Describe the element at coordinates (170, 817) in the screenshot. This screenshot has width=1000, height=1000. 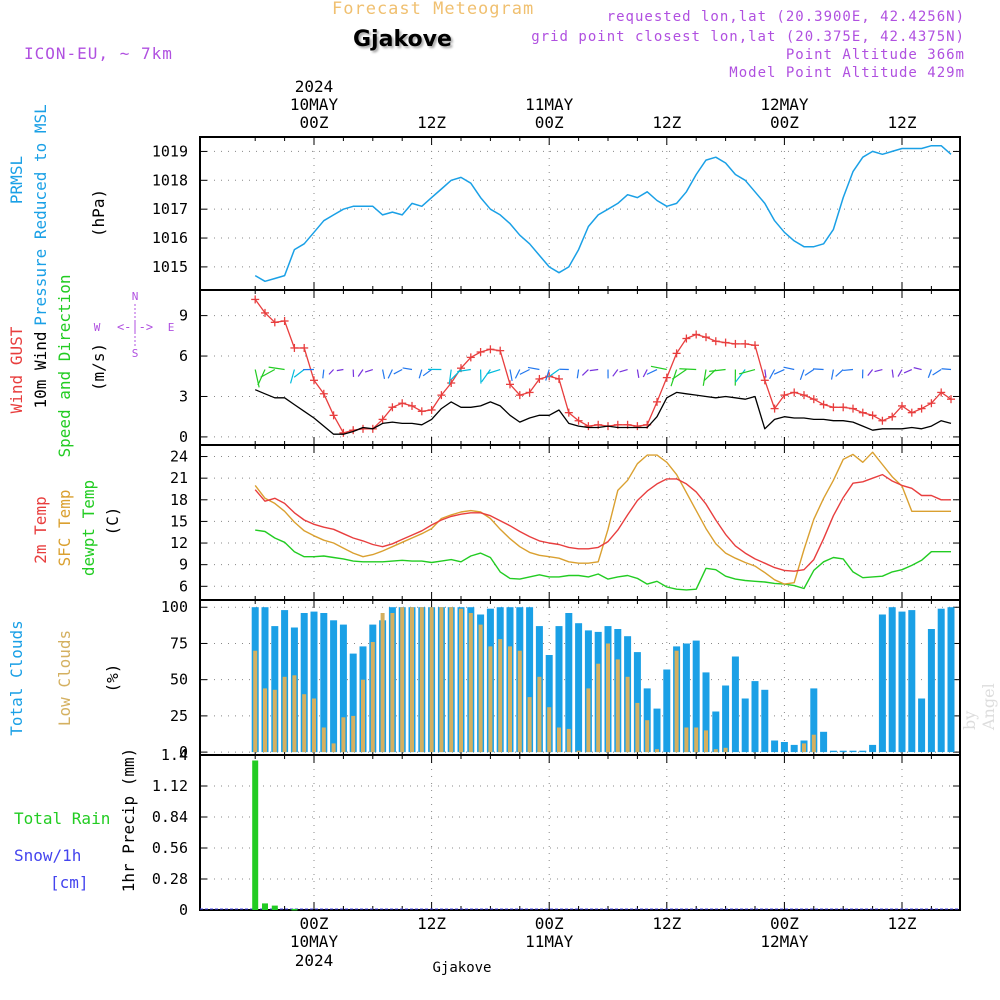
I see `precipitation-ytick-label: 0.84` at that location.